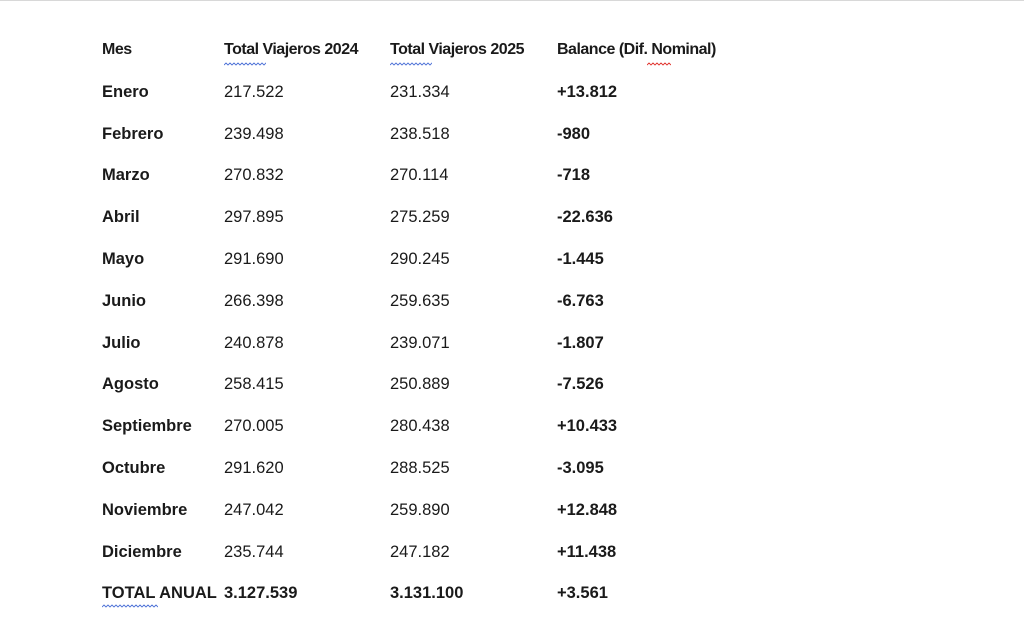 The width and height of the screenshot is (1024, 628). What do you see at coordinates (254, 468) in the screenshot?
I see `travelers-2024-cell: 291.620` at bounding box center [254, 468].